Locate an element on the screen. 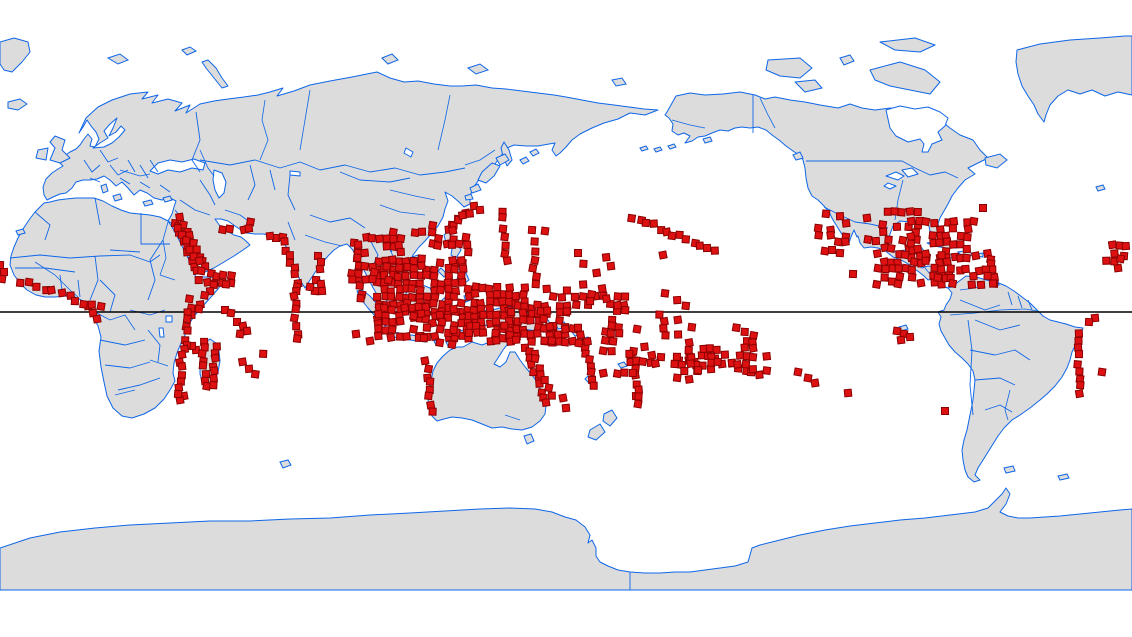  island-ellesmere is located at coordinates (907, 45).